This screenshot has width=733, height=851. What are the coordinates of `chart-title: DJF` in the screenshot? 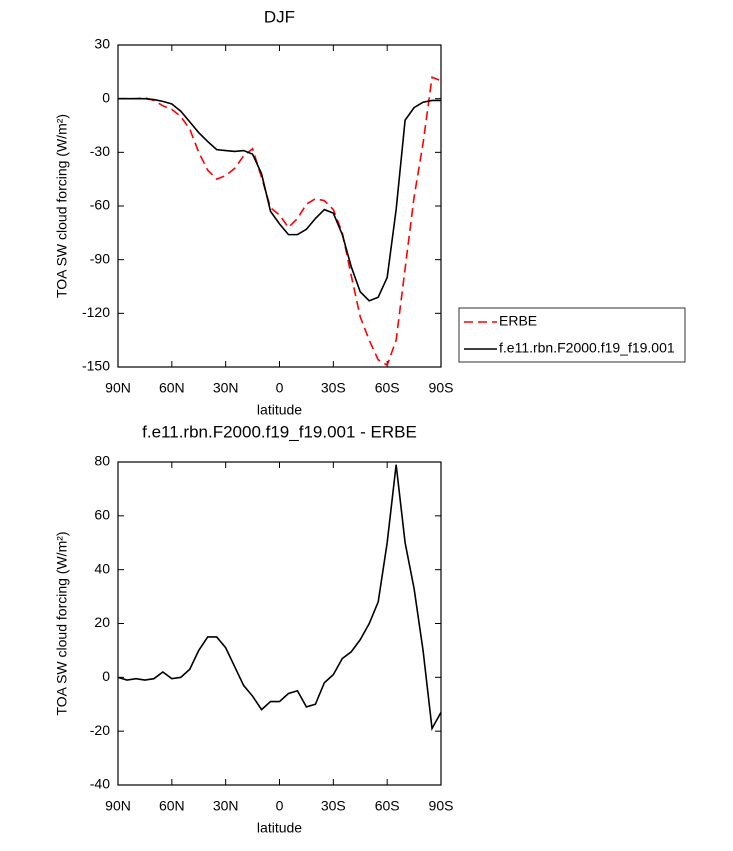 It's located at (279, 16).